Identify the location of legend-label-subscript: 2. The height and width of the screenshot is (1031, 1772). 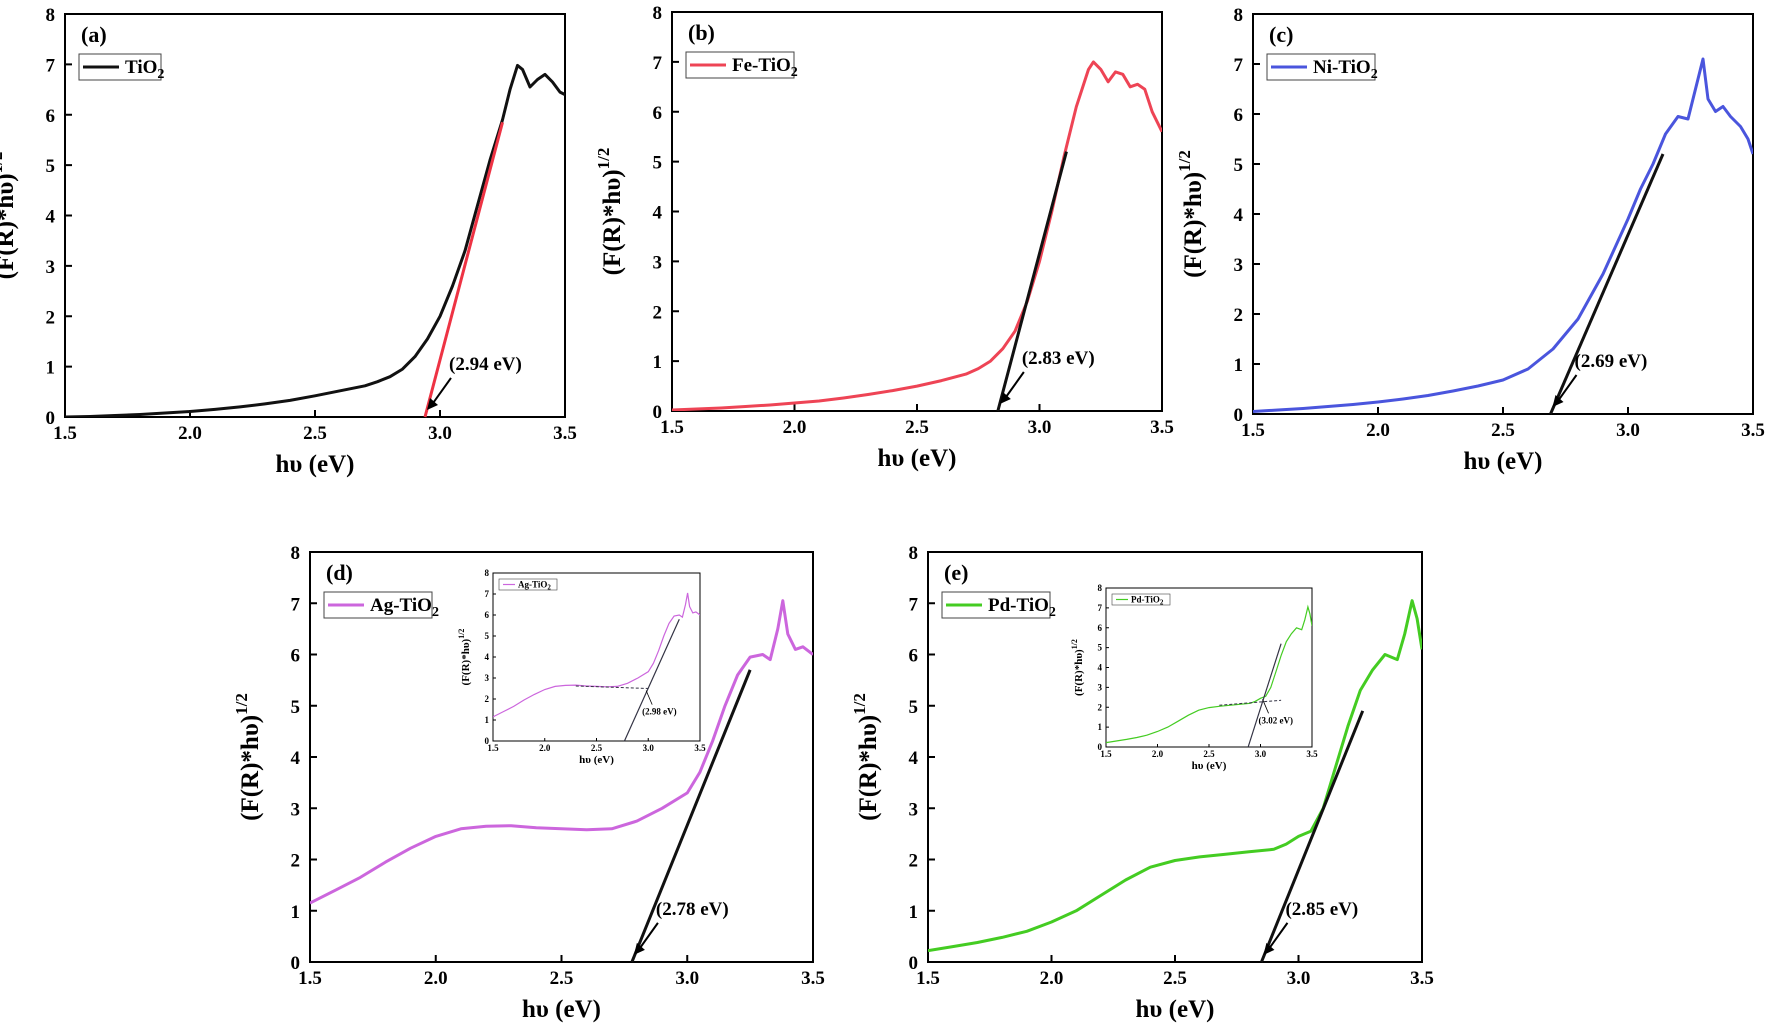
(1162, 603).